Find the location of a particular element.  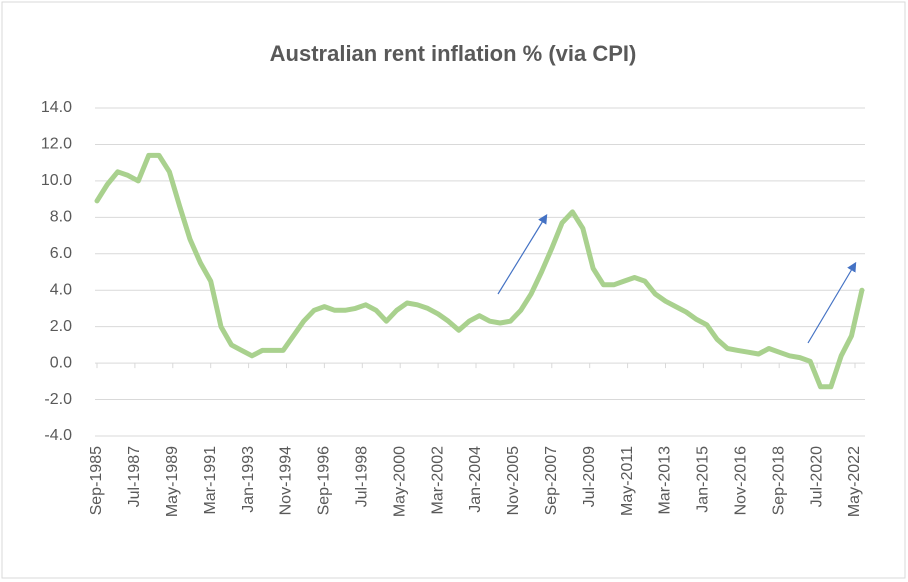

y-tick-label: 8.0 is located at coordinates (61, 217).